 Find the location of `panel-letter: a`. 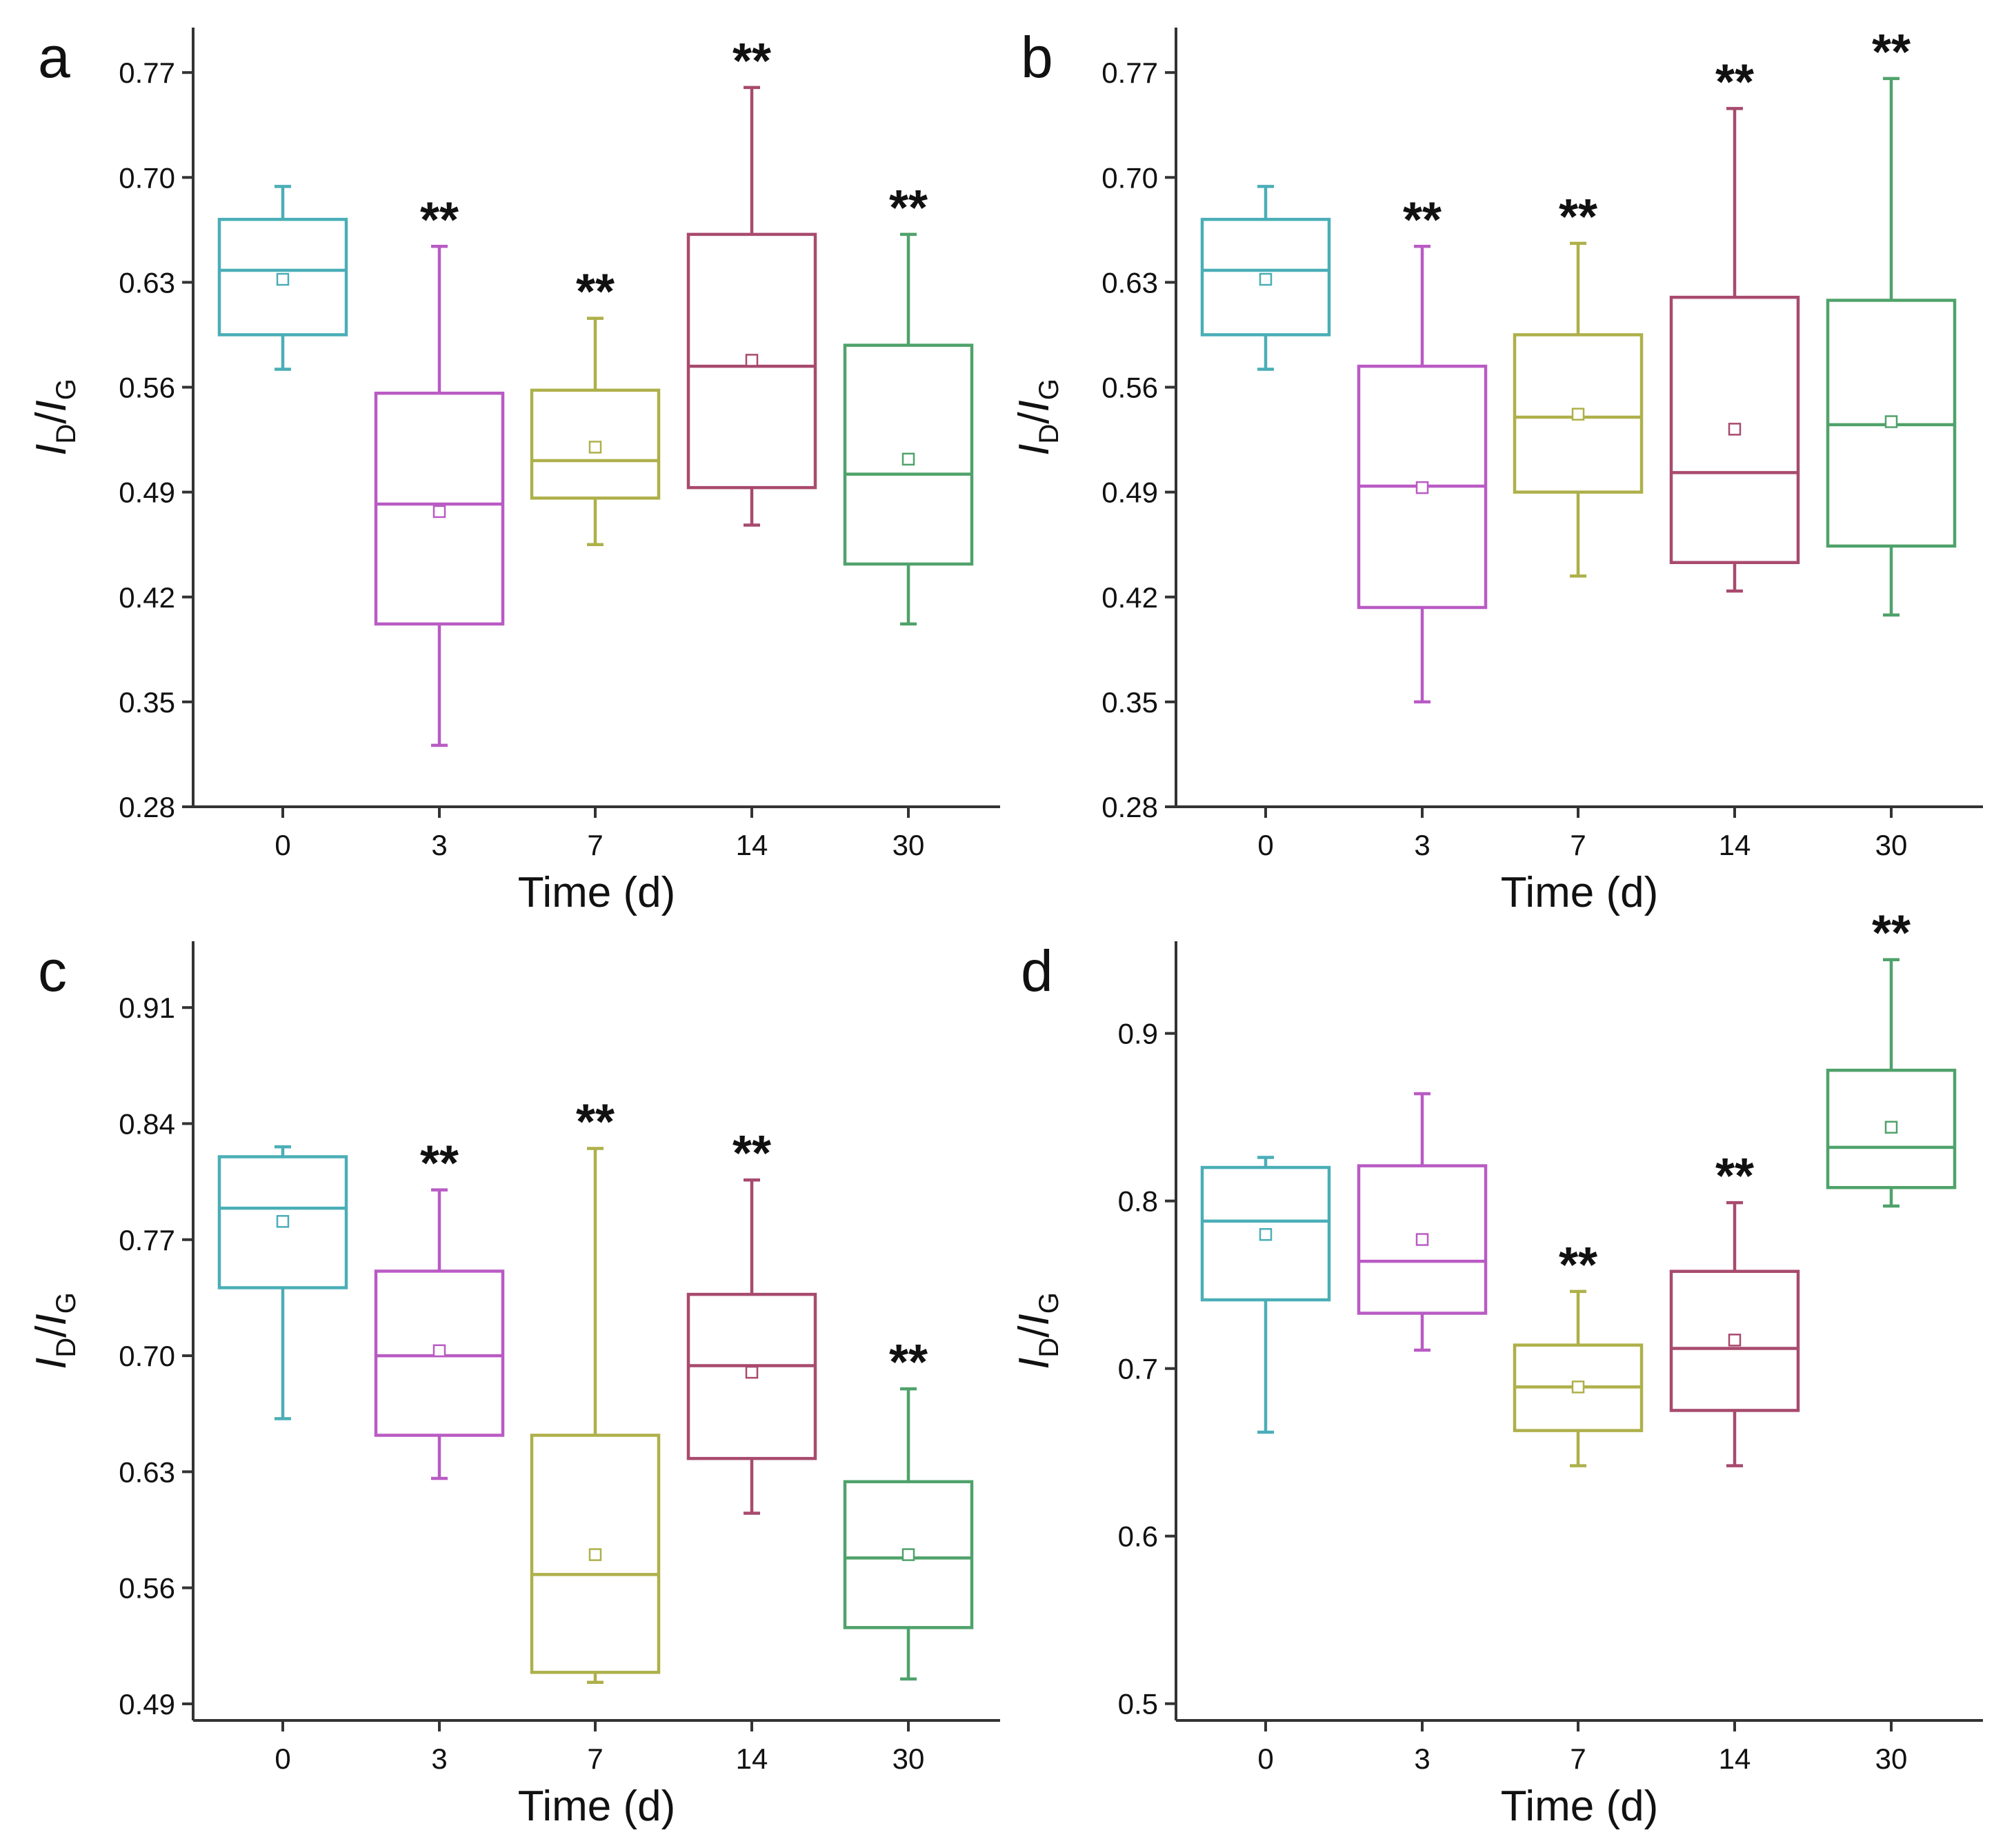

panel-letter: a is located at coordinates (54, 58).